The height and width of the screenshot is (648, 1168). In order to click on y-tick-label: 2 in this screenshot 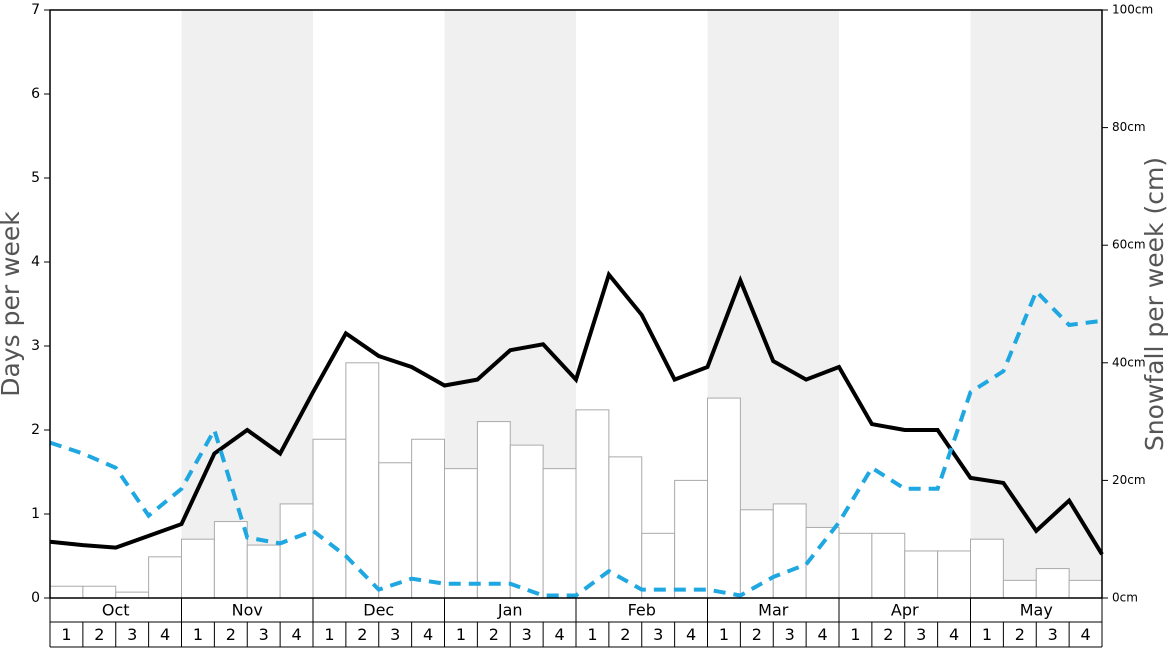, I will do `click(35, 430)`.